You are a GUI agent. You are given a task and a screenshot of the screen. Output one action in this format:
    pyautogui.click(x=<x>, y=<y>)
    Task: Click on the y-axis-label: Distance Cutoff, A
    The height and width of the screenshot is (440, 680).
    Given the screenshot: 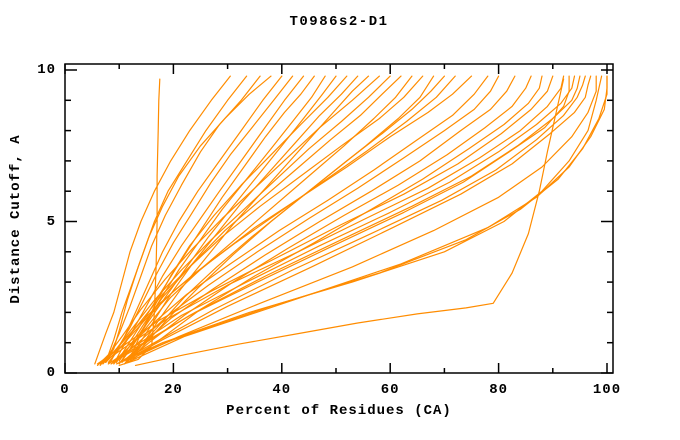 What is the action you would take?
    pyautogui.click(x=16, y=219)
    